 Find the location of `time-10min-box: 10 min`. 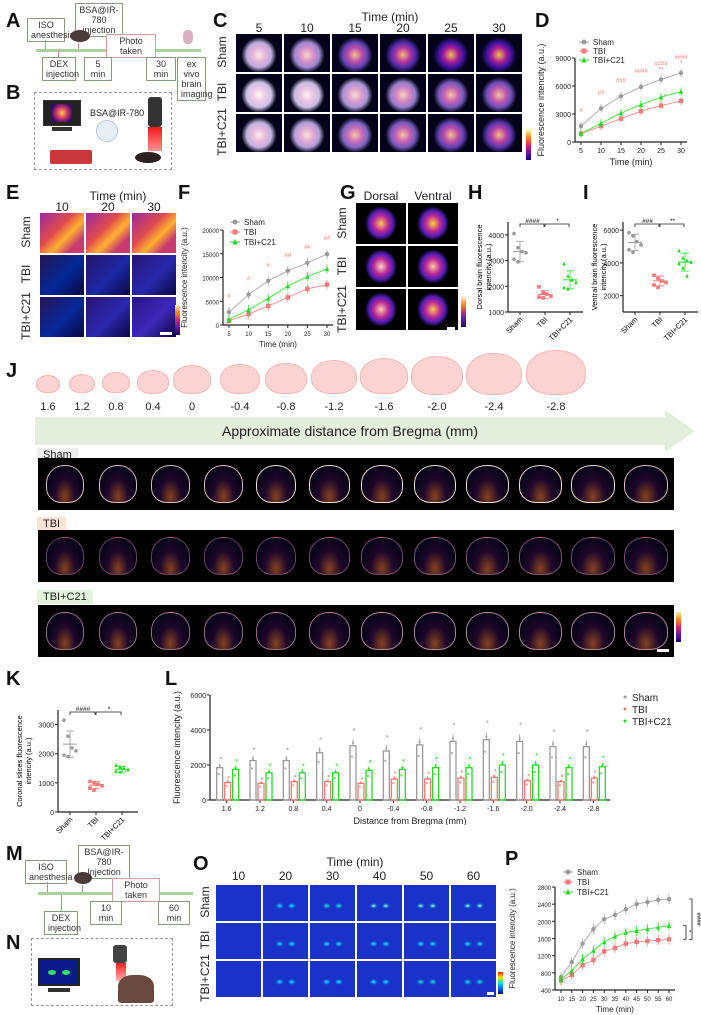

time-10min-box: 10 min is located at coordinates (106, 913).